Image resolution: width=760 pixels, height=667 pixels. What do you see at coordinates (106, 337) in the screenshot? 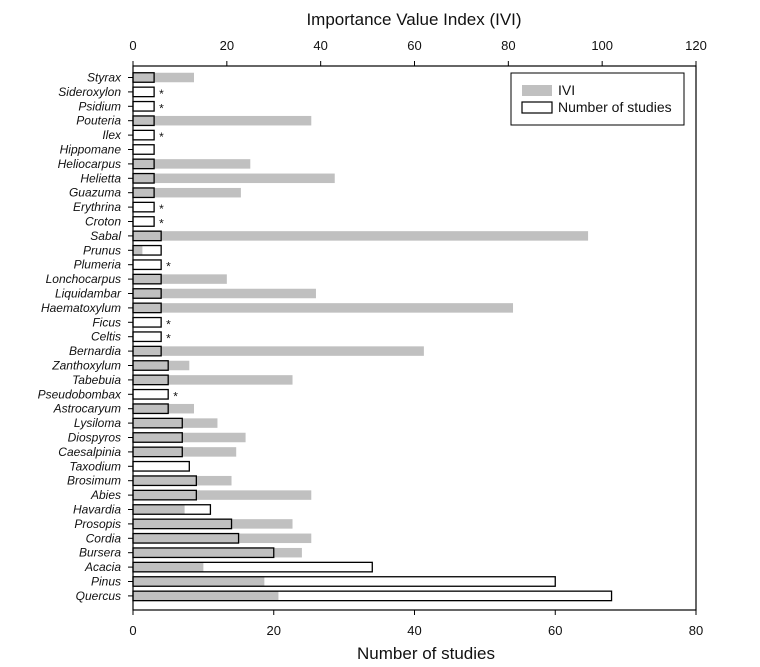
I see `category-label-celtis: Celtis` at bounding box center [106, 337].